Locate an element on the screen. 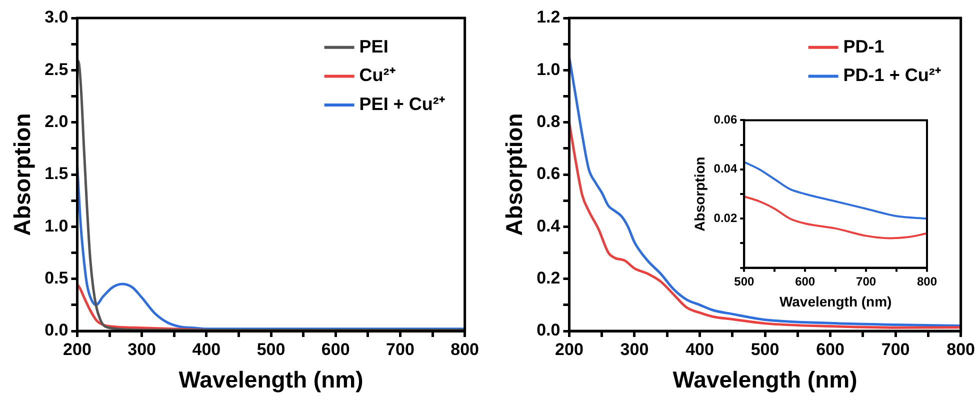  legend-label: PD-1 is located at coordinates (863, 46).